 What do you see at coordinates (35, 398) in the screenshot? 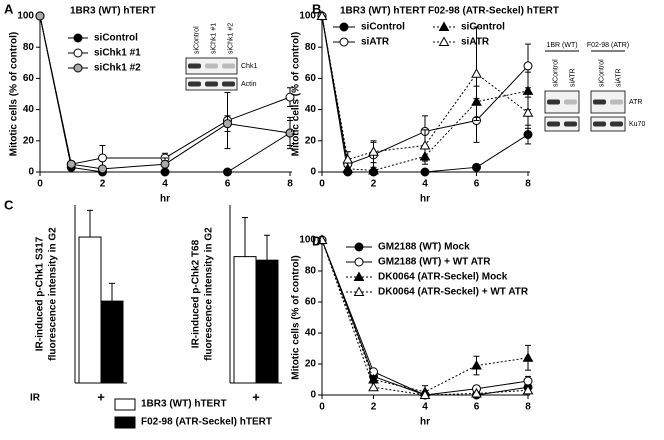
I see `x-axis-label: IR` at bounding box center [35, 398].